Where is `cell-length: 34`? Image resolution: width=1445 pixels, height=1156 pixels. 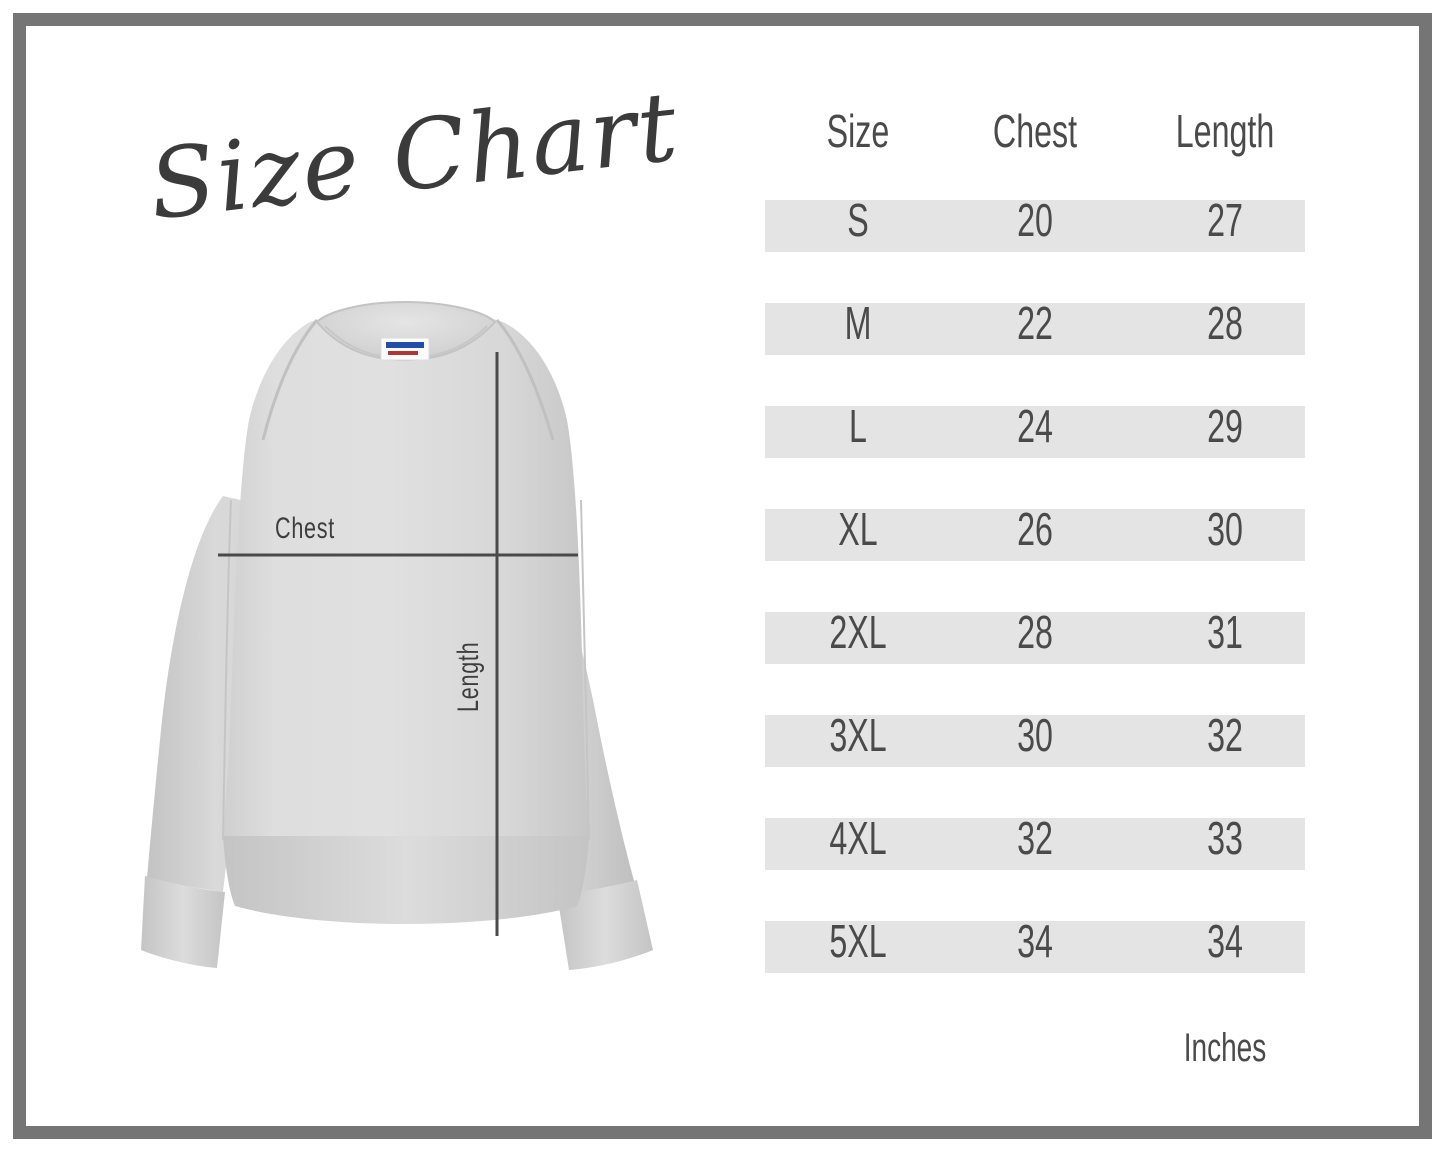 cell-length: 34 is located at coordinates (1225, 941).